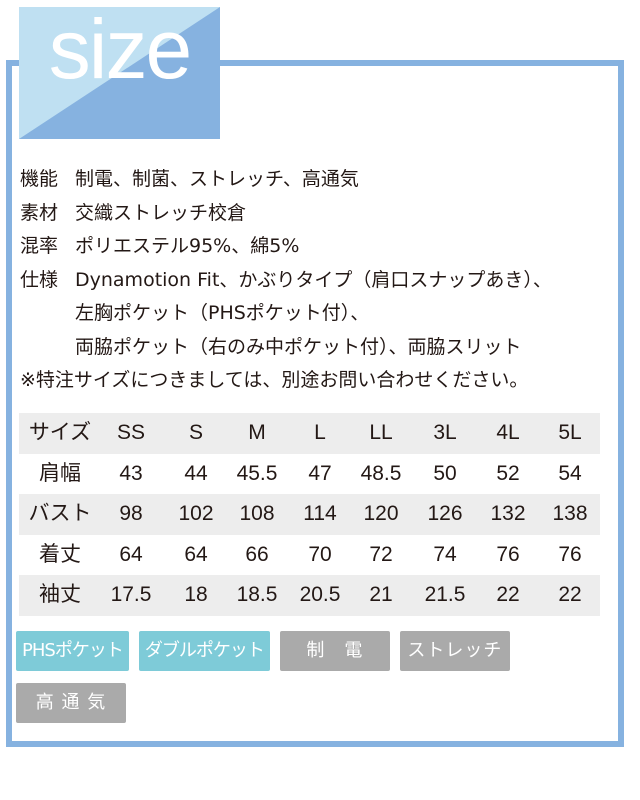 Image resolution: width=640 pixels, height=800 pixels. I want to click on spec-line-blend: 混率 ポリエステル95%、綿5%, so click(286, 247).